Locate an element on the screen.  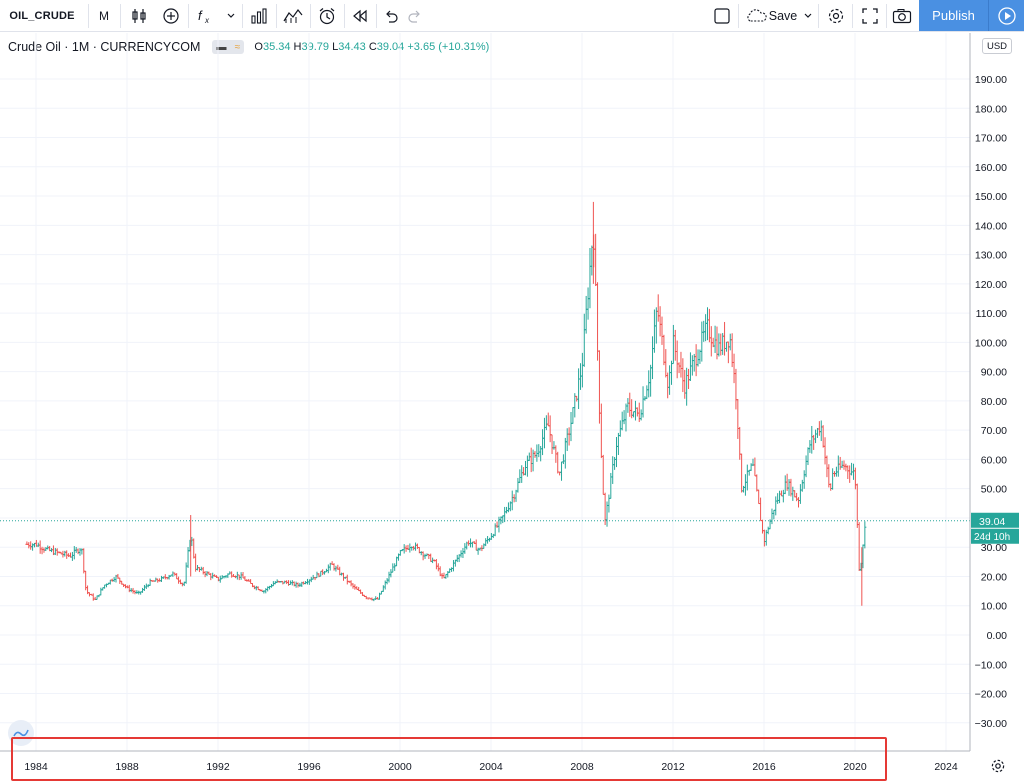
templates-chevron-icon is located at coordinates (231, 15).